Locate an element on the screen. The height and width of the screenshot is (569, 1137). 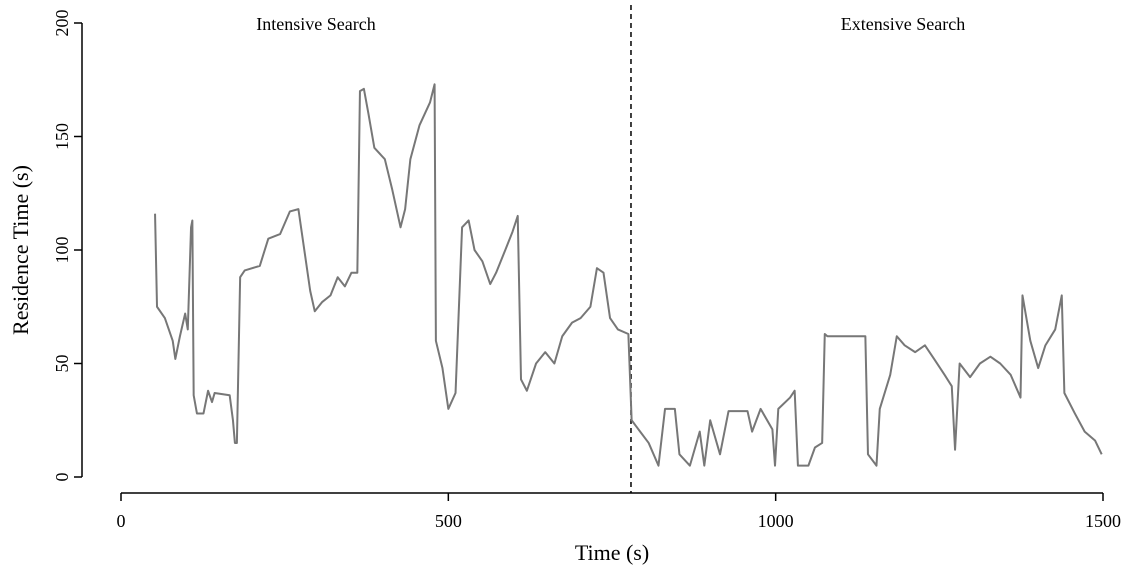
y-axis-label: Residence Time (s) is located at coordinates (20, 250).